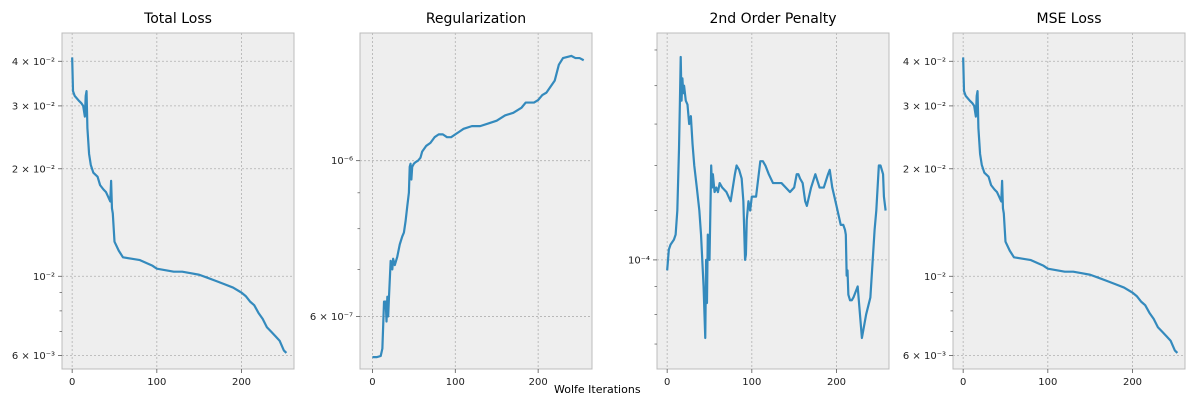  Describe the element at coordinates (924, 106) in the screenshot. I see `mse-loss-y-tick-label: 3 × 10⁻²` at that location.